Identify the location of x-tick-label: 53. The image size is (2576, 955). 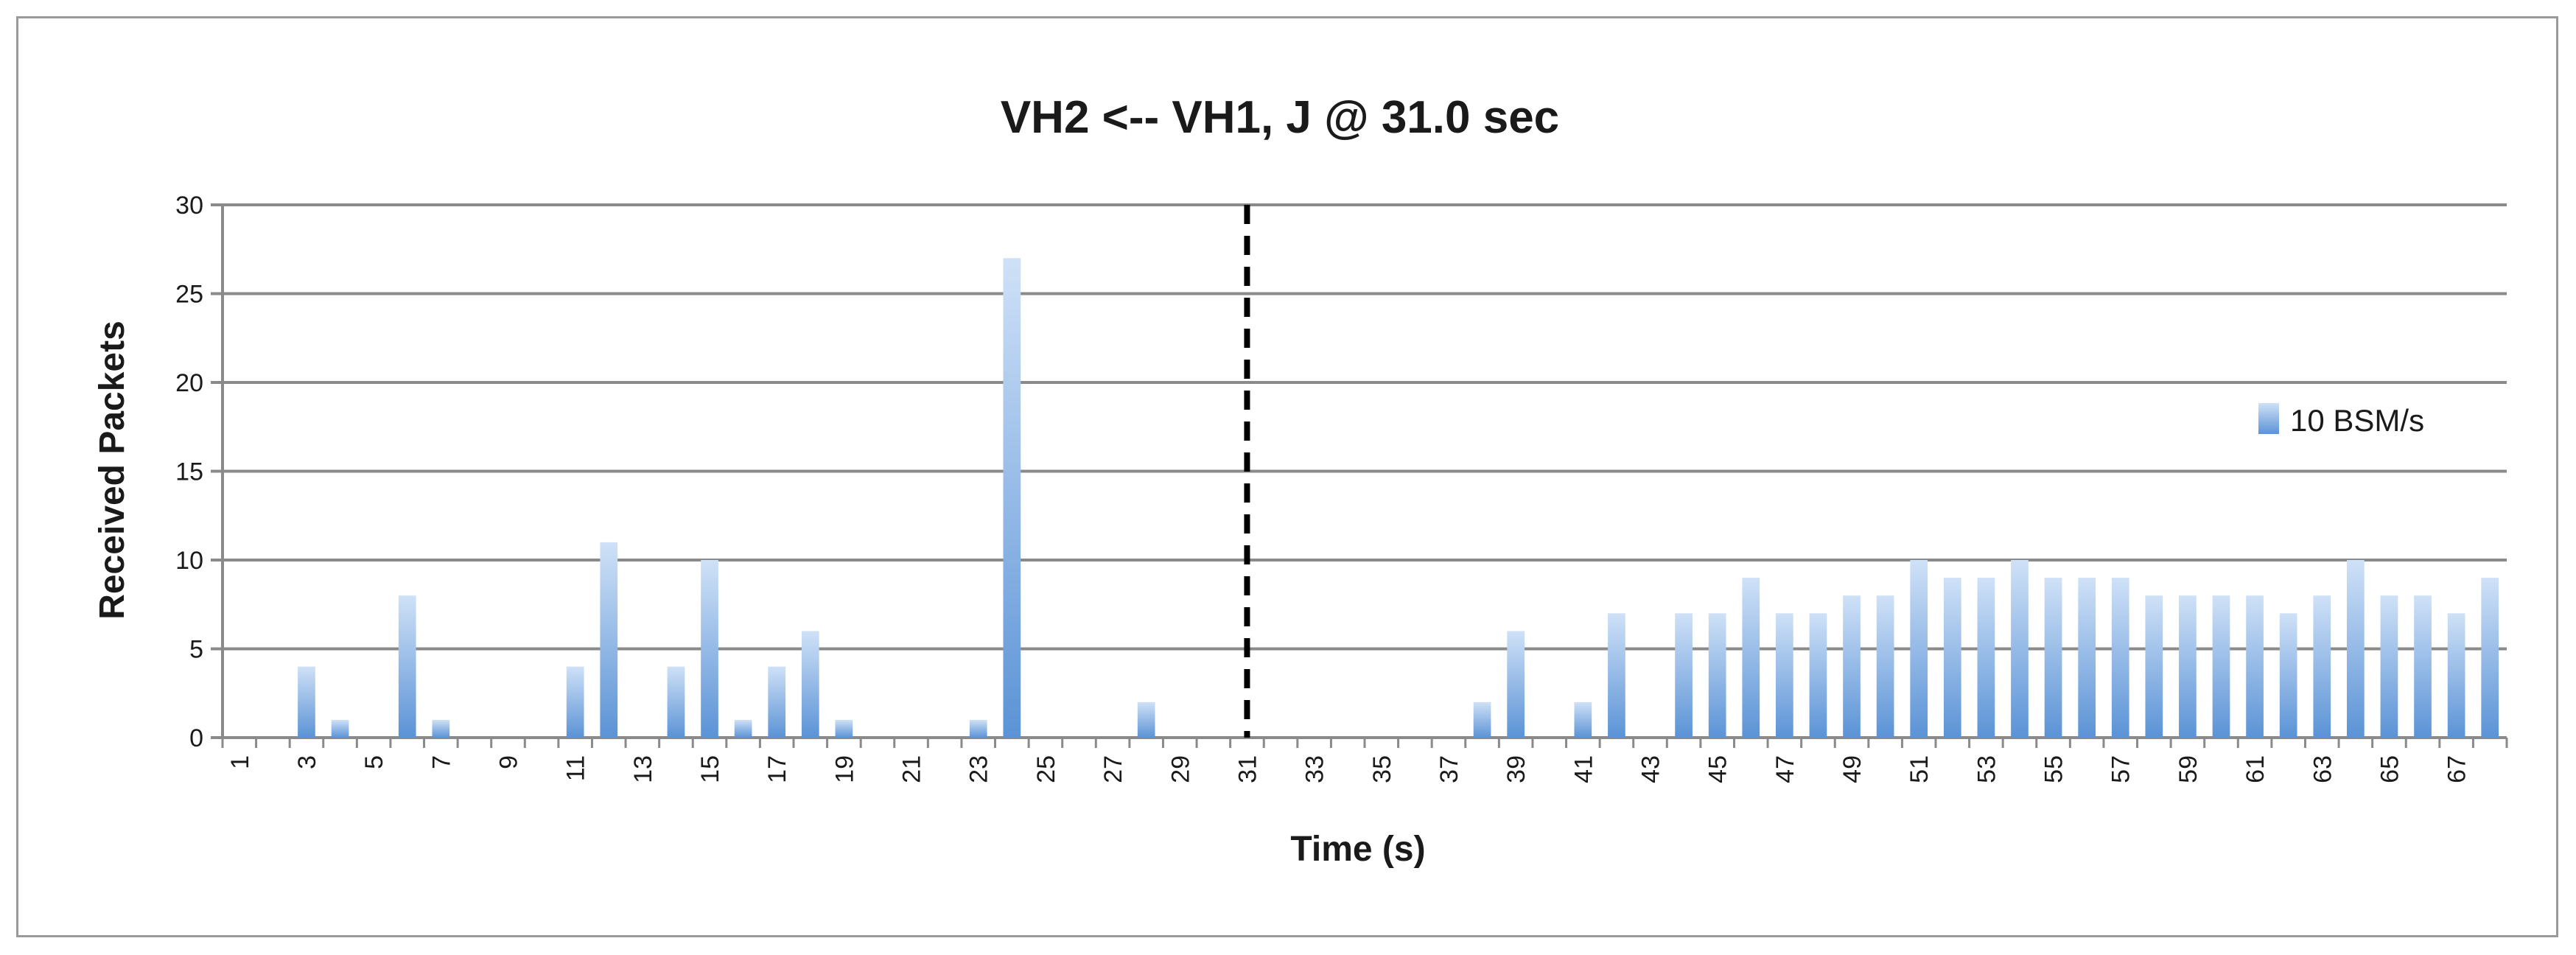
(1987, 769).